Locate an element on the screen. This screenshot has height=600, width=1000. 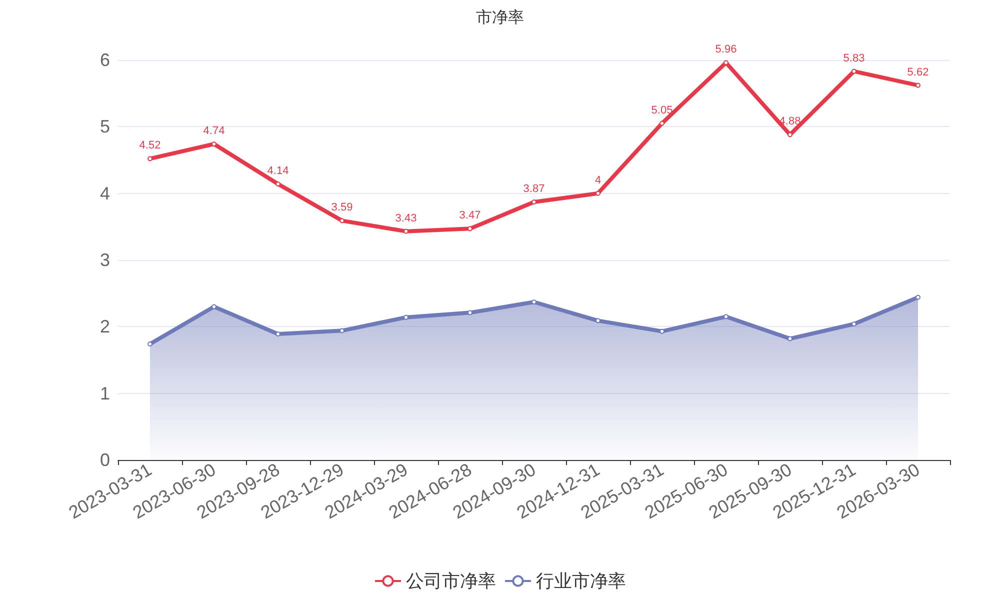
data-label: 3.43 is located at coordinates (406, 218).